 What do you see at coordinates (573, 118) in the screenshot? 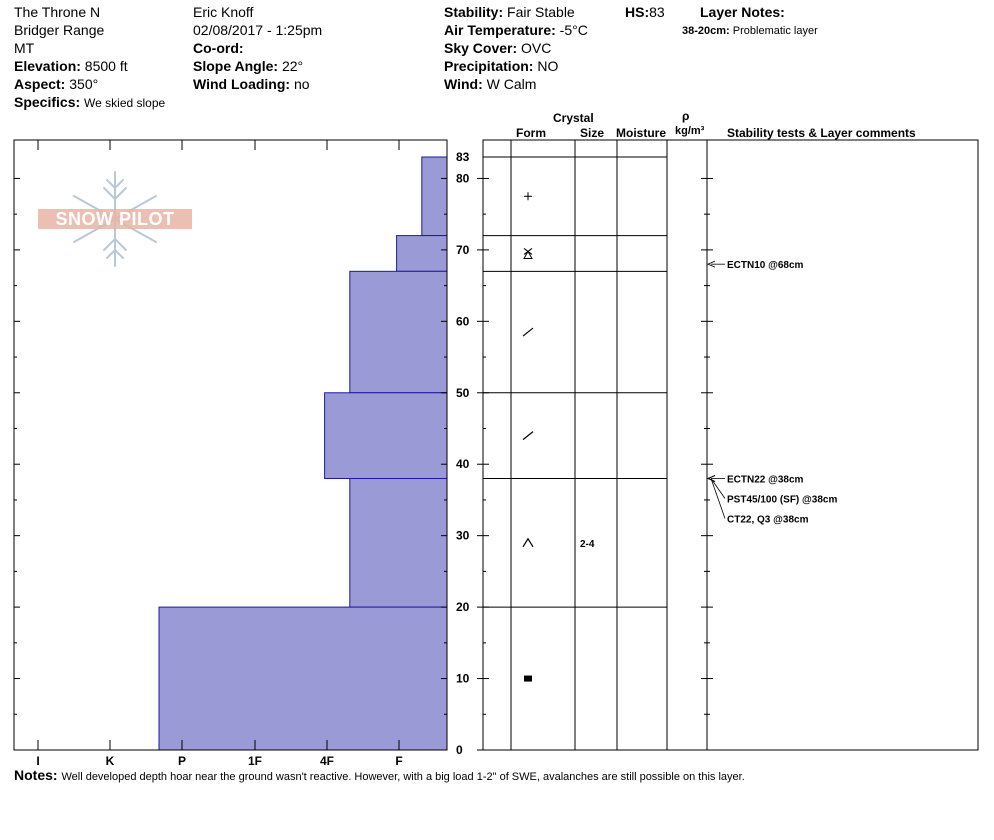
I see `col-crystal: Crystal` at bounding box center [573, 118].